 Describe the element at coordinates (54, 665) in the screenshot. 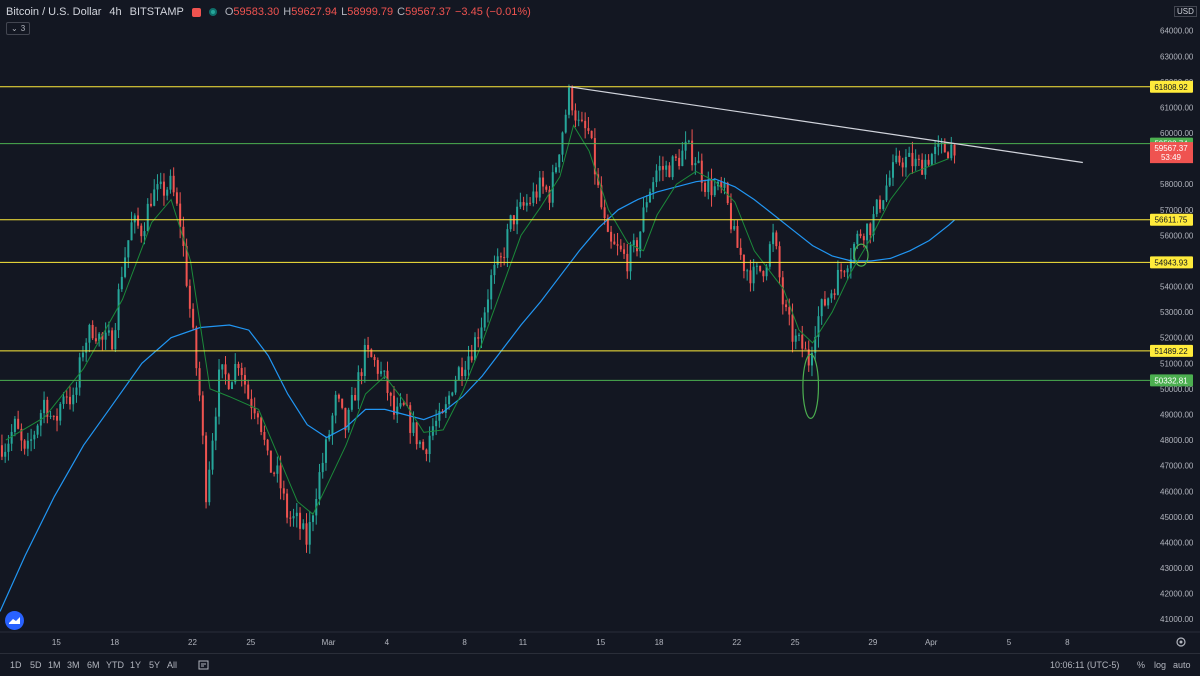

I see `range-1m-button: 1M` at that location.